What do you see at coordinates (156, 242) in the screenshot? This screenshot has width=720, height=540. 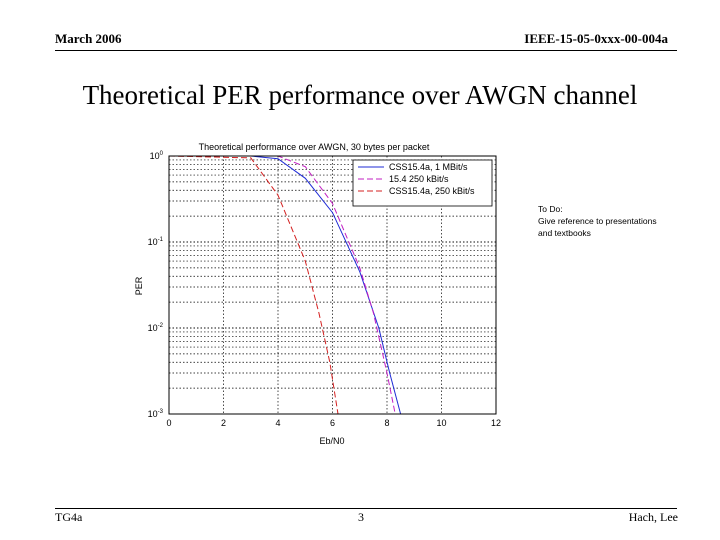 I see `y-tick-label: 10-1` at bounding box center [156, 242].